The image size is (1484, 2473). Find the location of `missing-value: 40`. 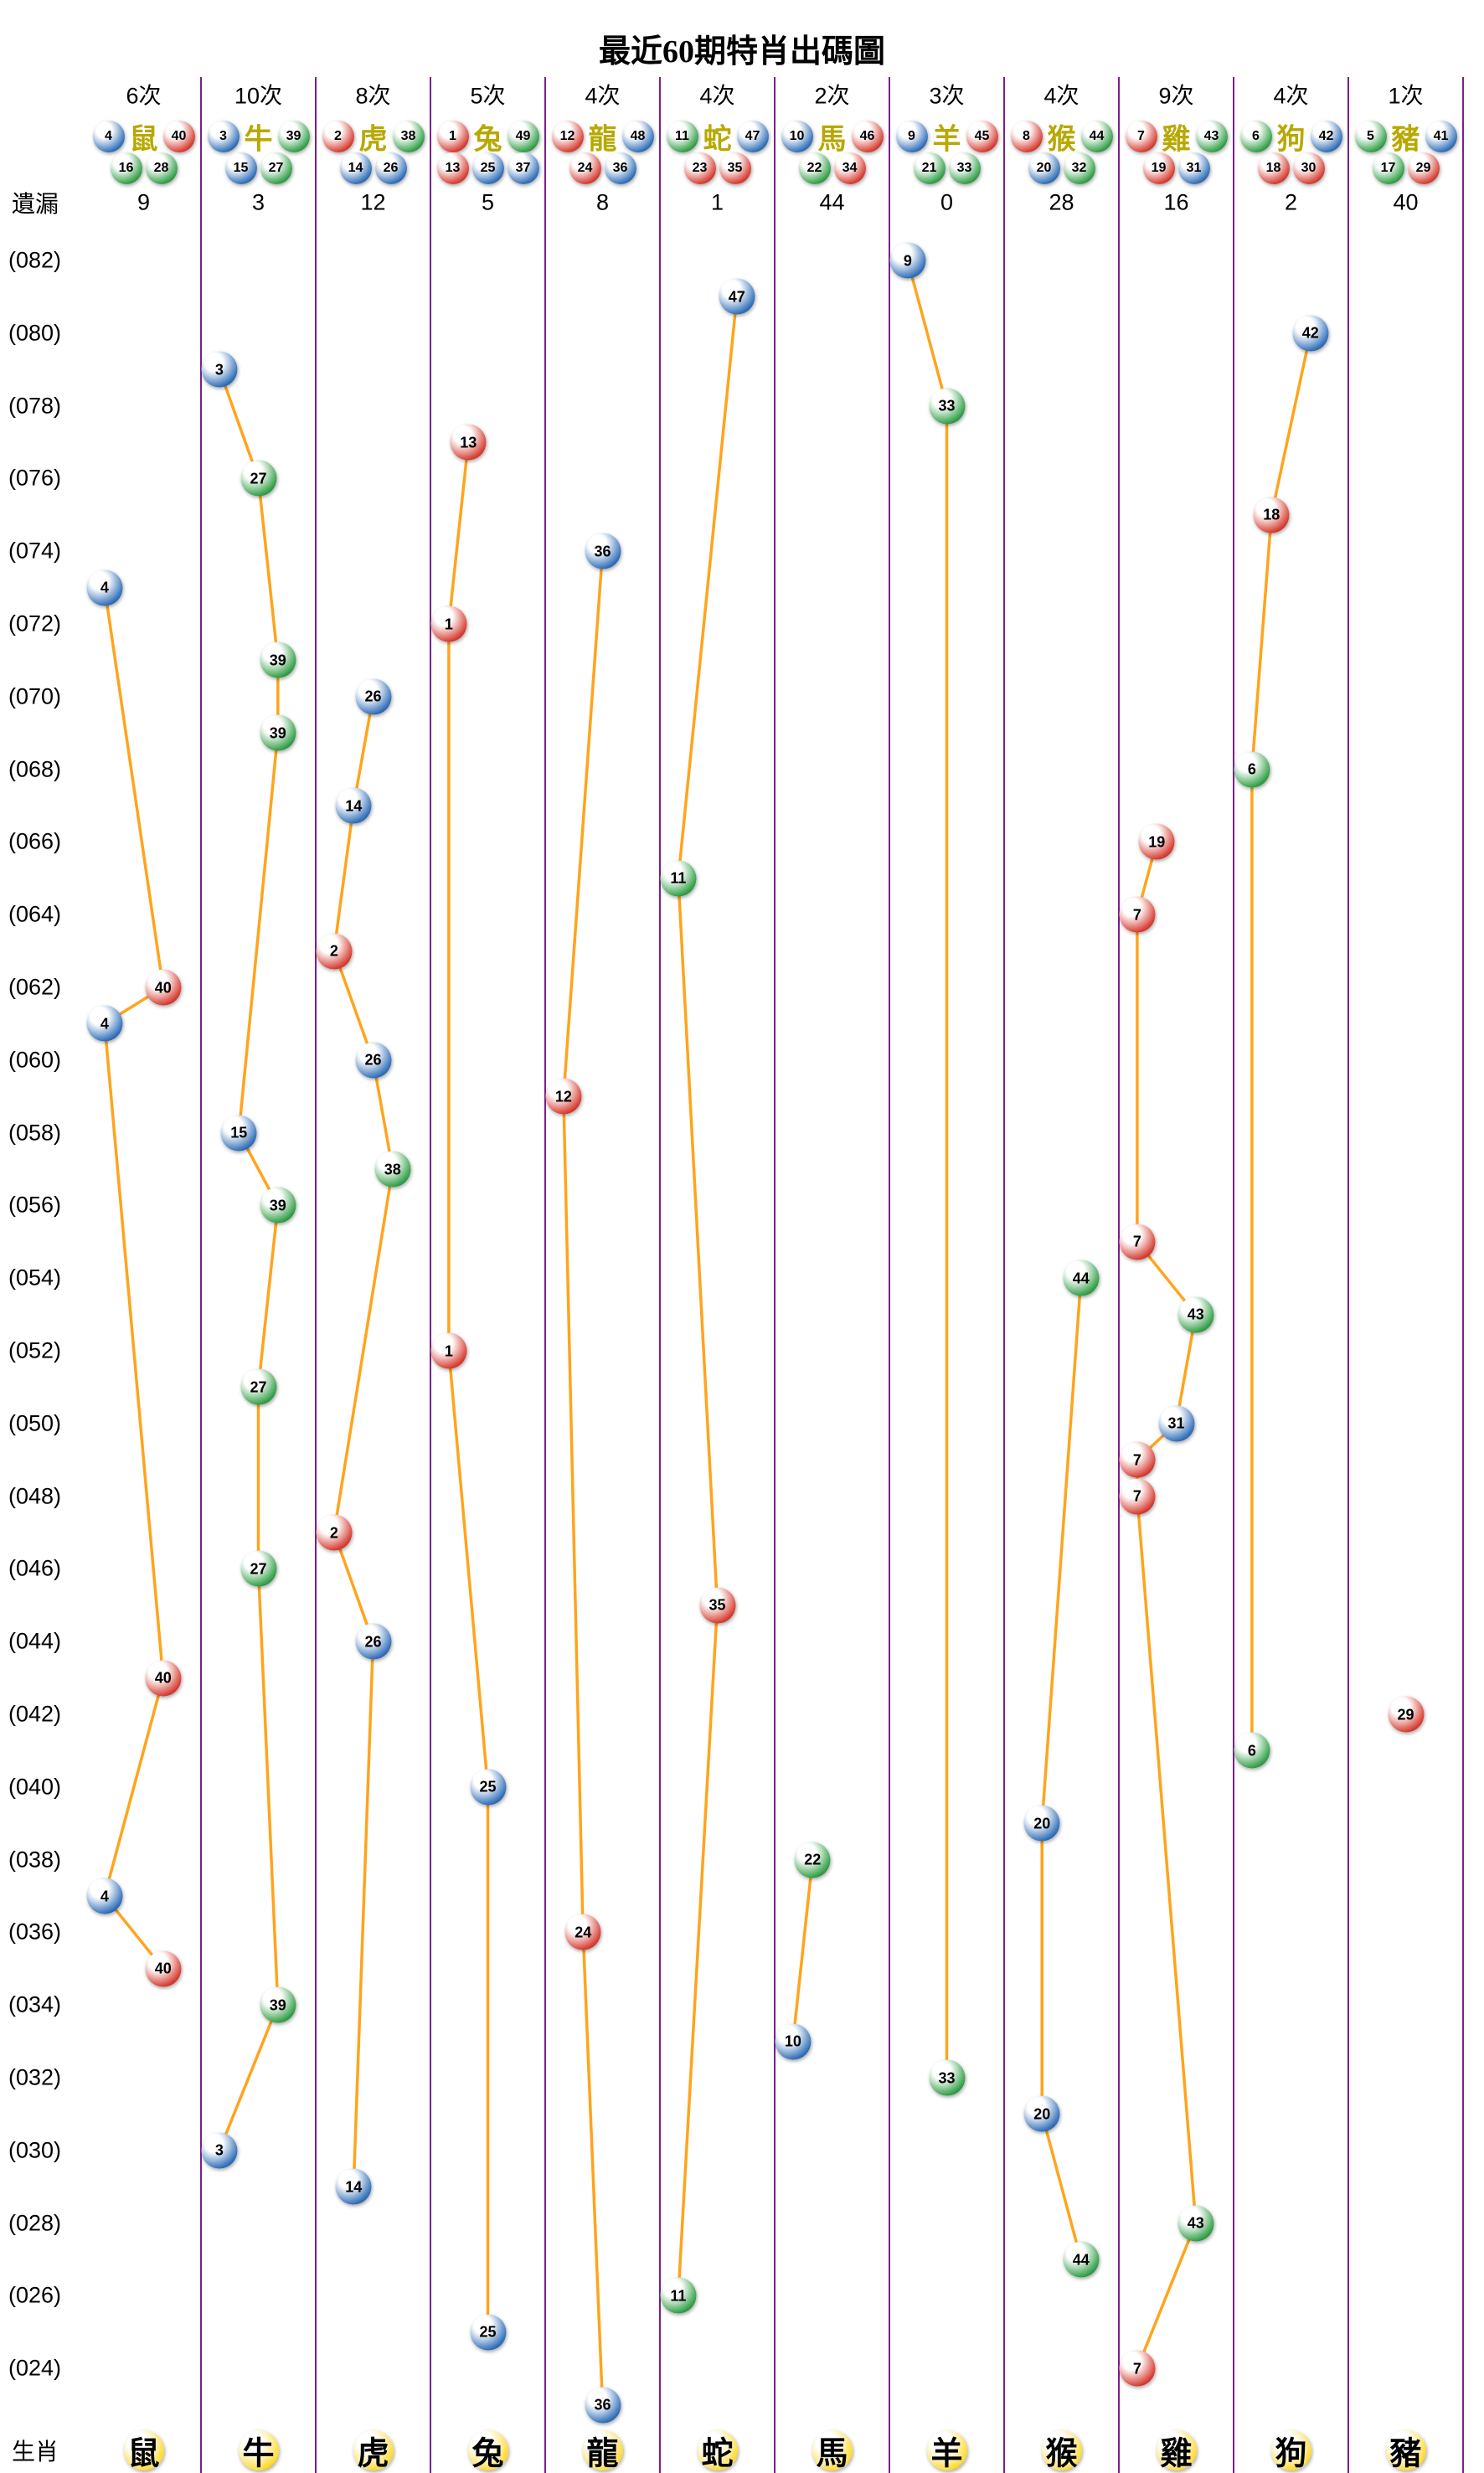

missing-value: 40 is located at coordinates (1406, 202).